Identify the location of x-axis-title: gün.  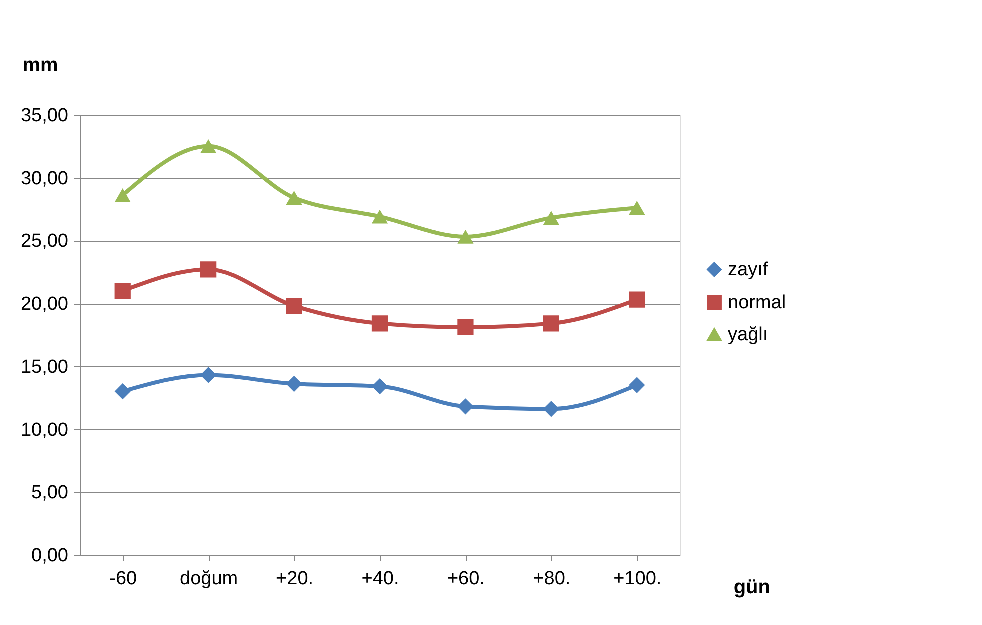
(752, 587).